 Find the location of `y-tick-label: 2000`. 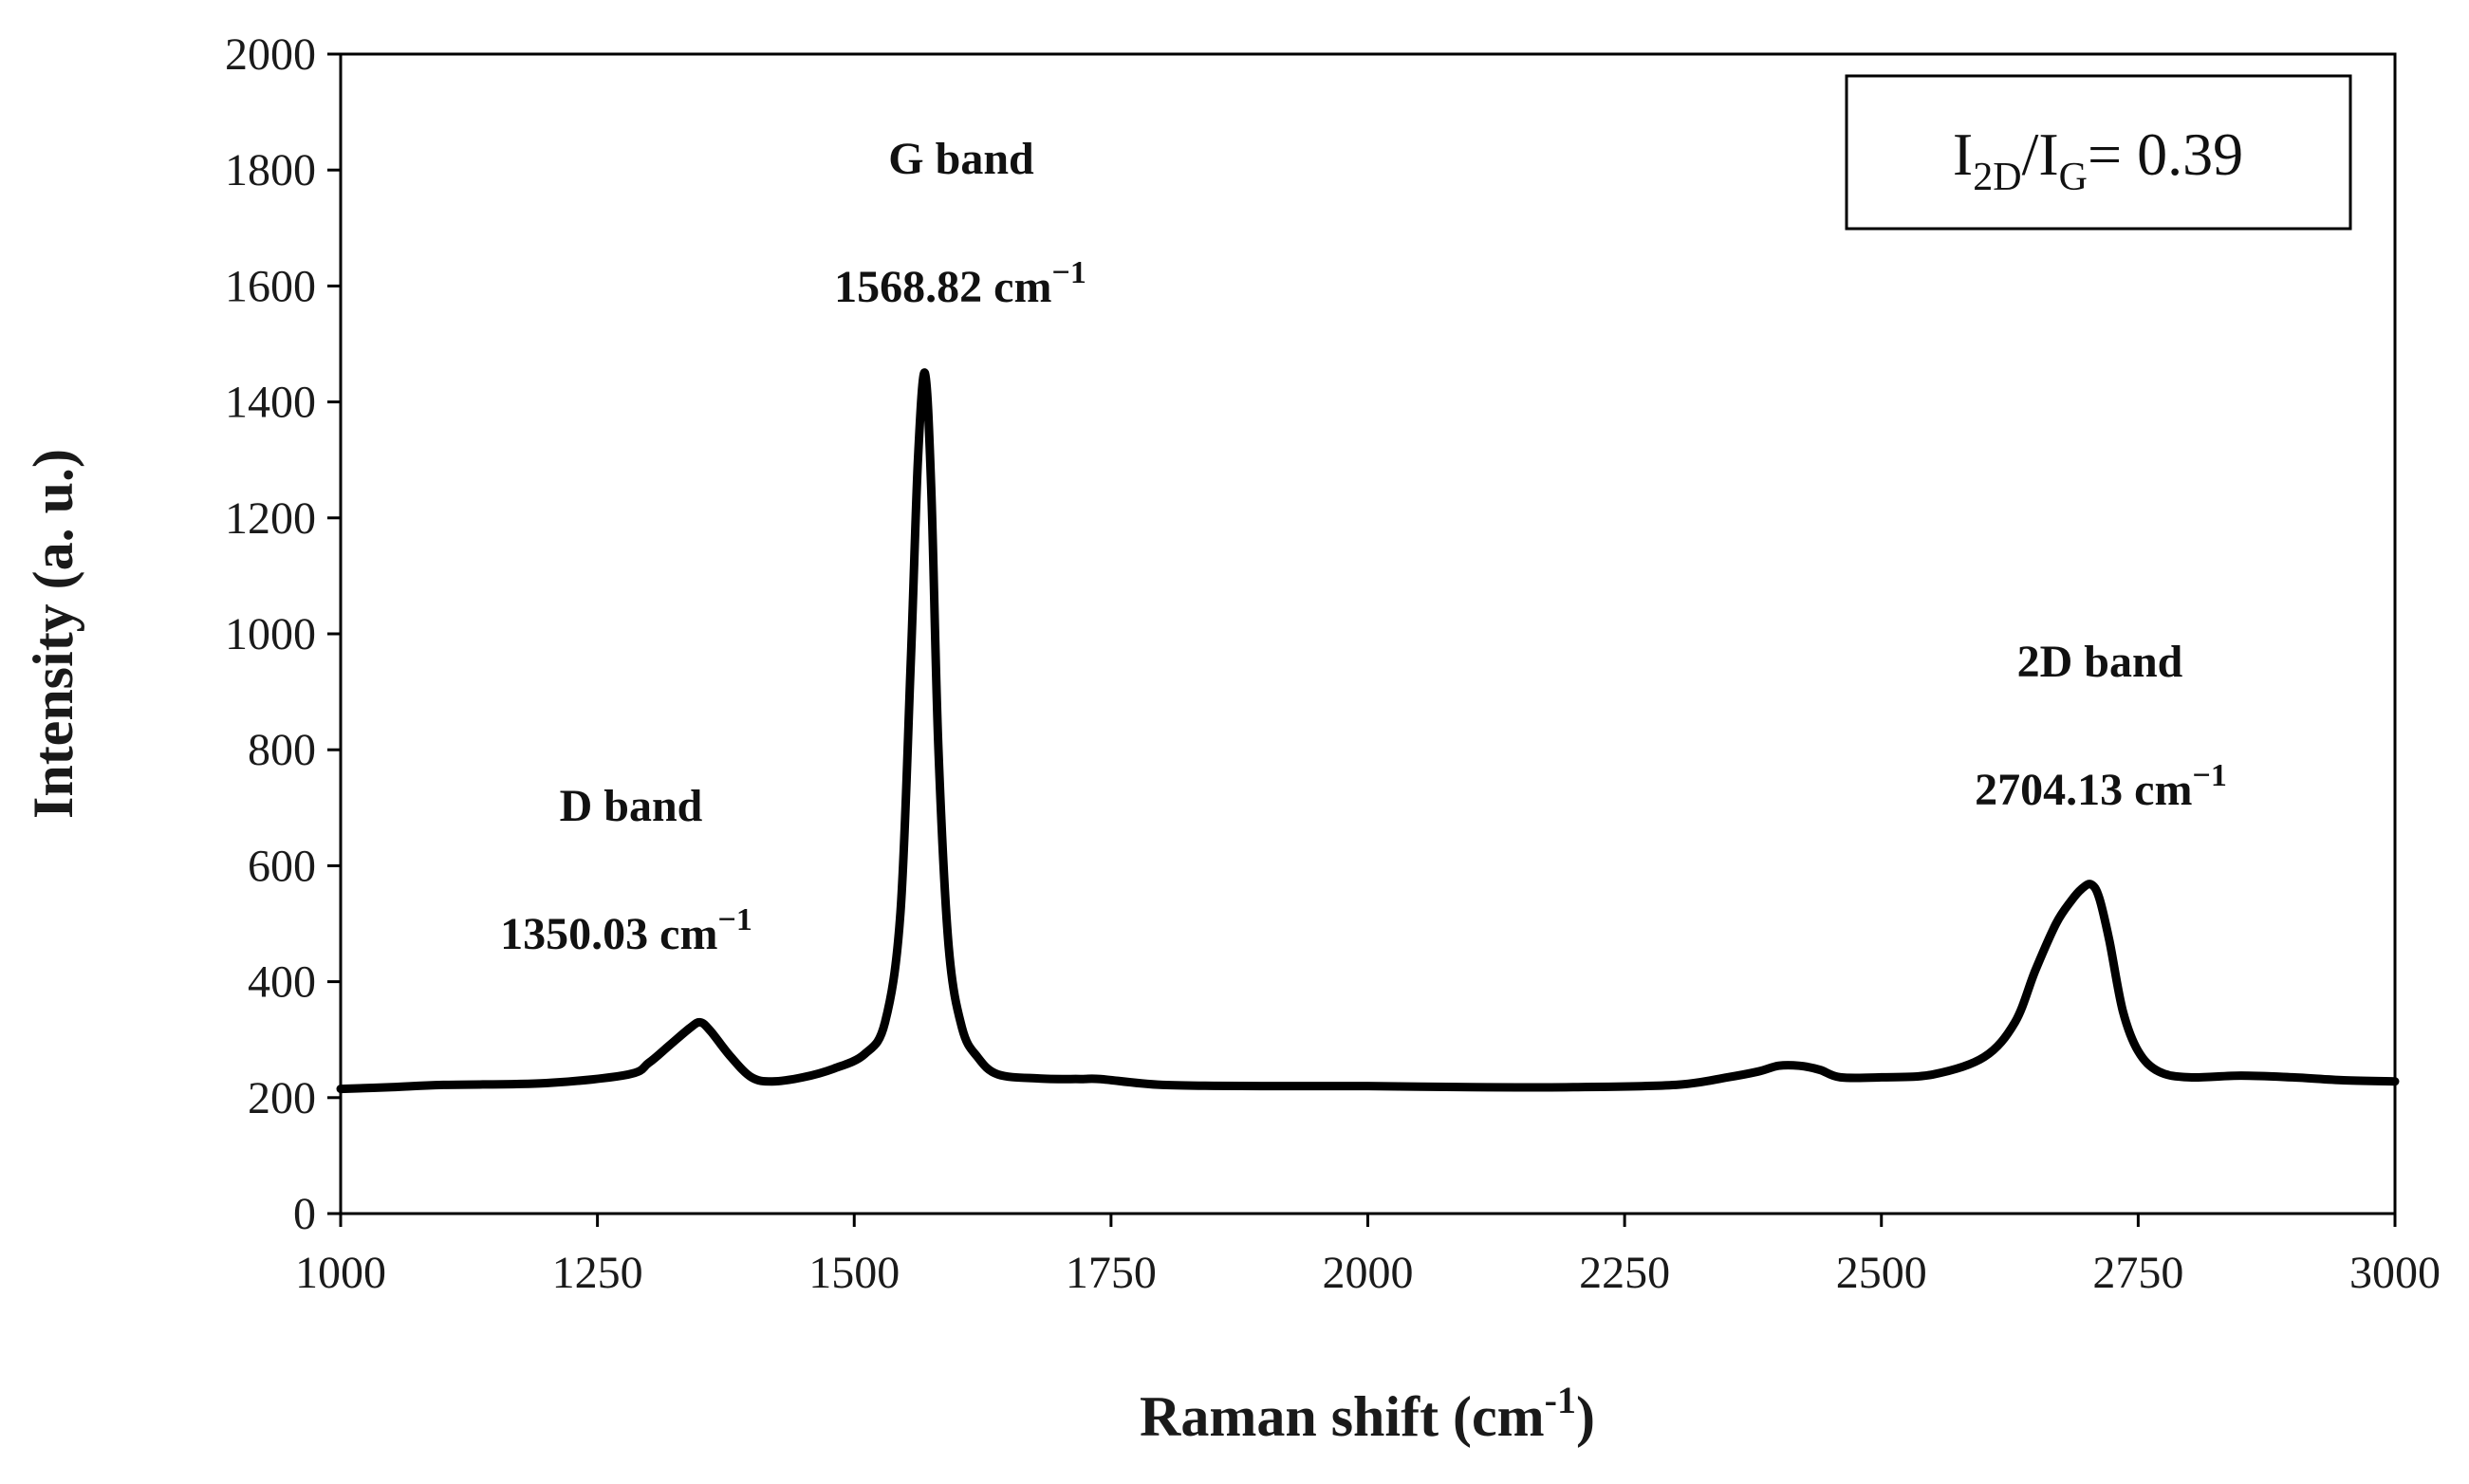

y-tick-label: 2000 is located at coordinates (270, 55).